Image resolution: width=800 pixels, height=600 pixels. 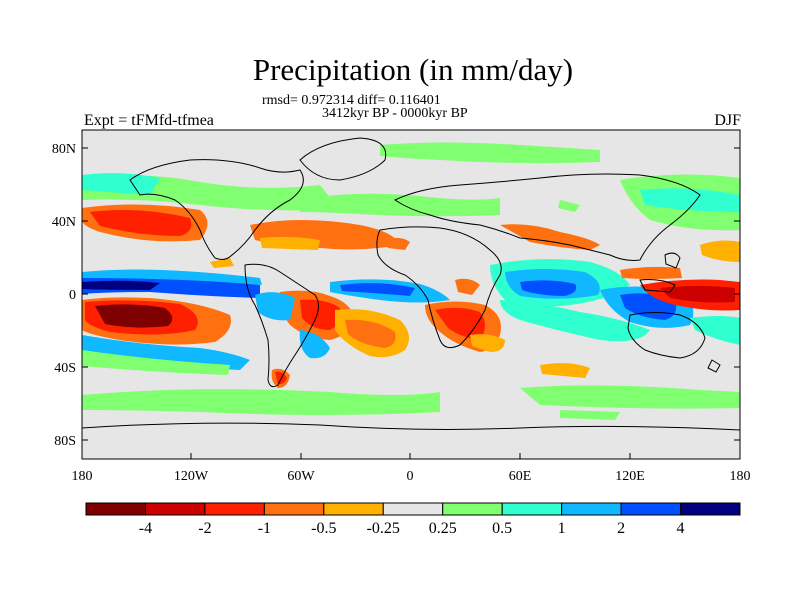 I want to click on colorbar-label: 0.5, so click(x=502, y=528).